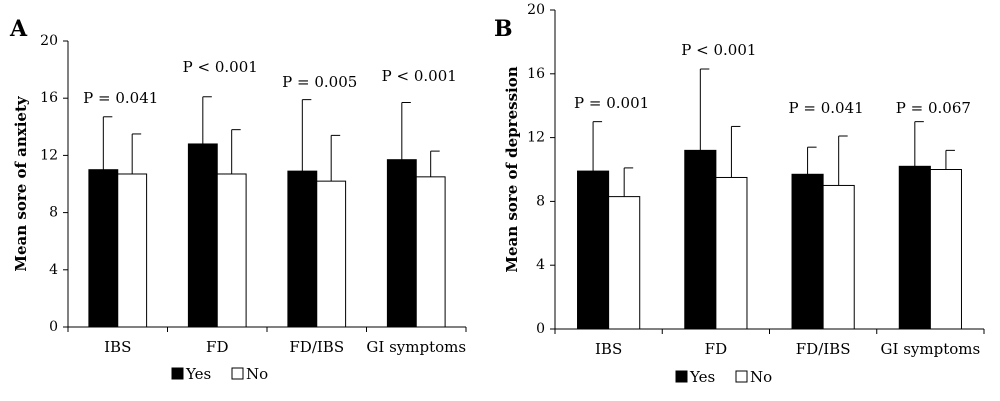 The image size is (1000, 401). Describe the element at coordinates (611, 103) in the screenshot. I see `p-value-annotation: P = 0.001` at that location.